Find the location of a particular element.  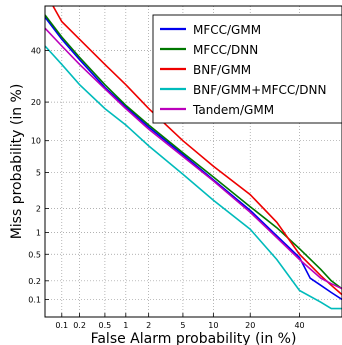

x-tick-label: 5 is located at coordinates (182, 325).